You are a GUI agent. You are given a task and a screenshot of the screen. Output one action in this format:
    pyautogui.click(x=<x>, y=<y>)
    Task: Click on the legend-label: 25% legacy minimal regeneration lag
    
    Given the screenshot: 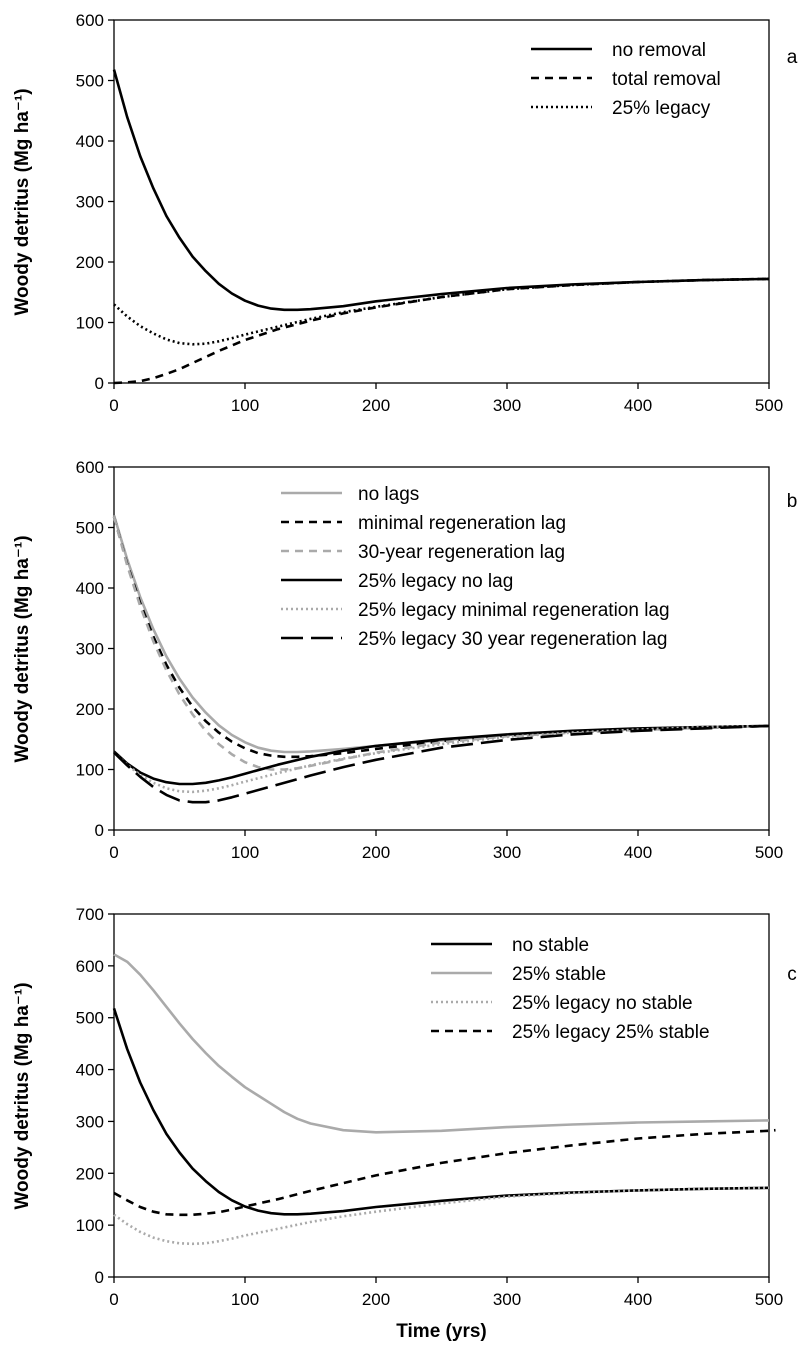 What is the action you would take?
    pyautogui.click(x=514, y=610)
    